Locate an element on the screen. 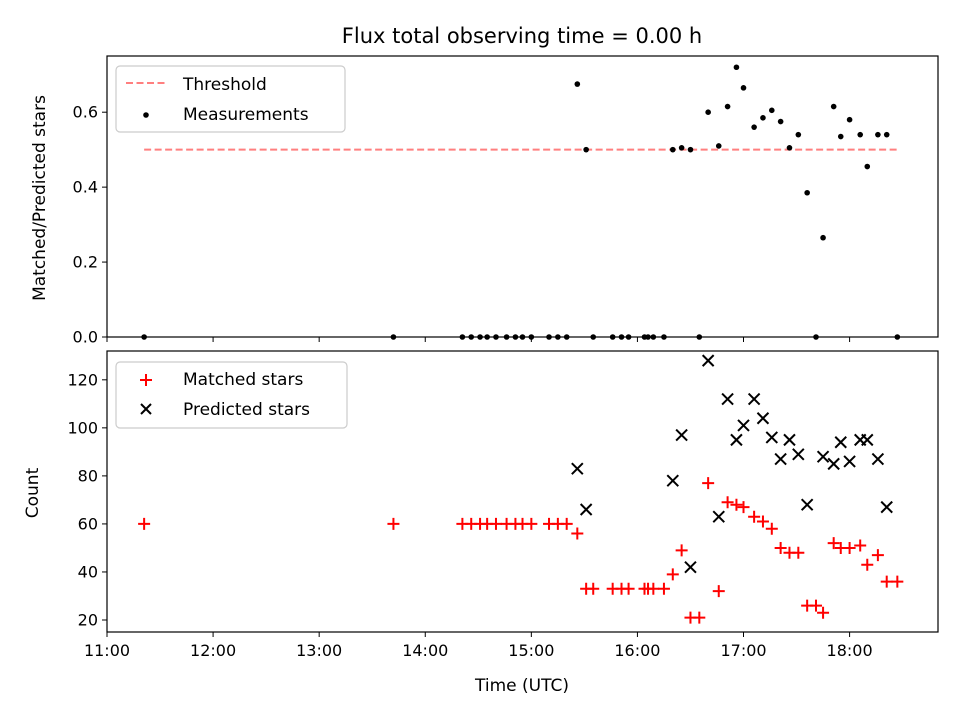  legend-matched-label: Matched stars is located at coordinates (243, 380).